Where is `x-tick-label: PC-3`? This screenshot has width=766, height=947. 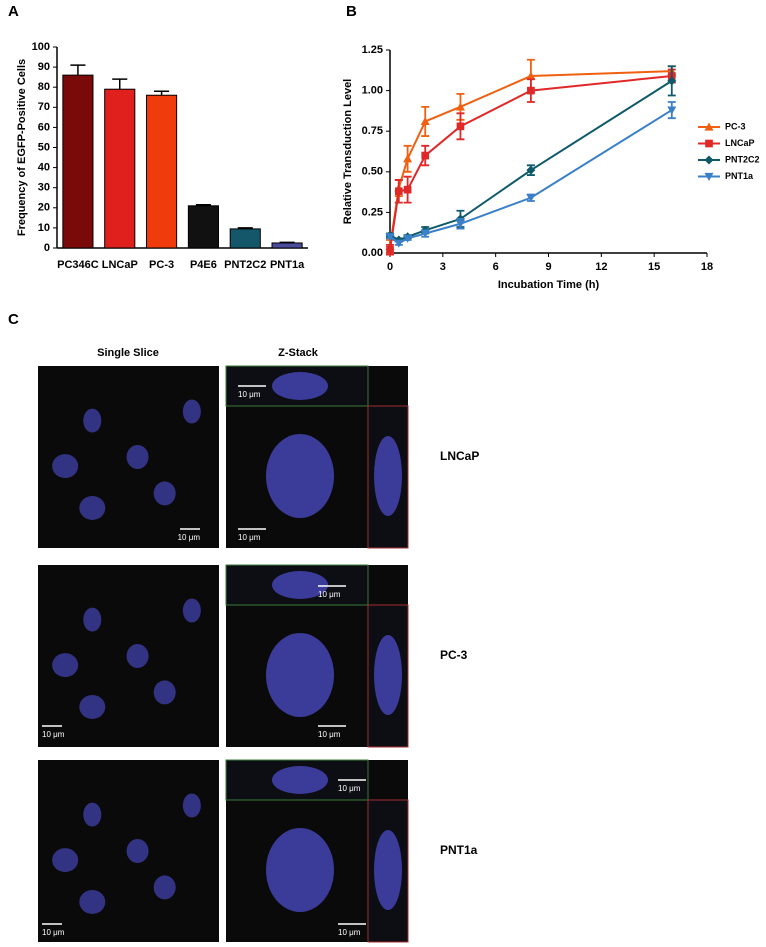 x-tick-label: PC-3 is located at coordinates (161, 265).